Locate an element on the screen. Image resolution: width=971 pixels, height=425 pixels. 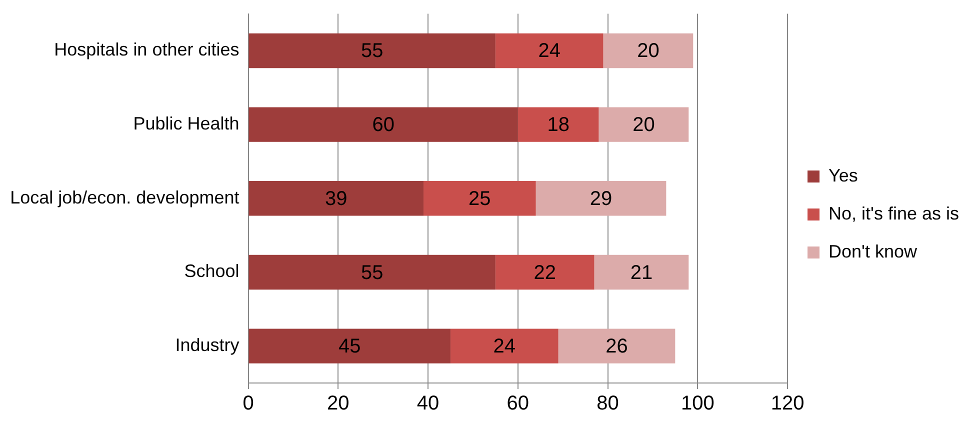
data-label: 39 is located at coordinates (336, 199).